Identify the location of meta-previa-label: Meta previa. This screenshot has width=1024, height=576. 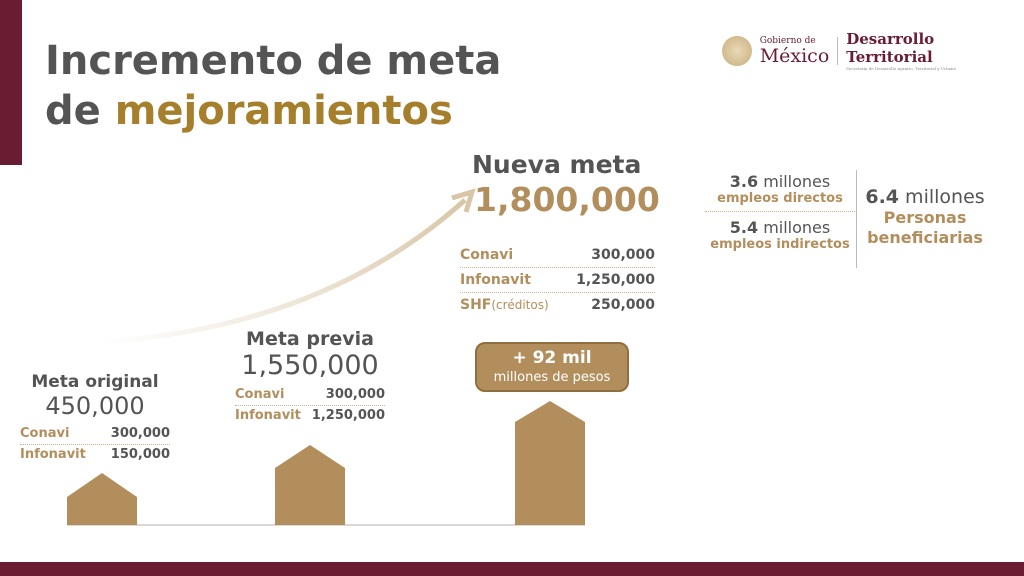
(310, 339).